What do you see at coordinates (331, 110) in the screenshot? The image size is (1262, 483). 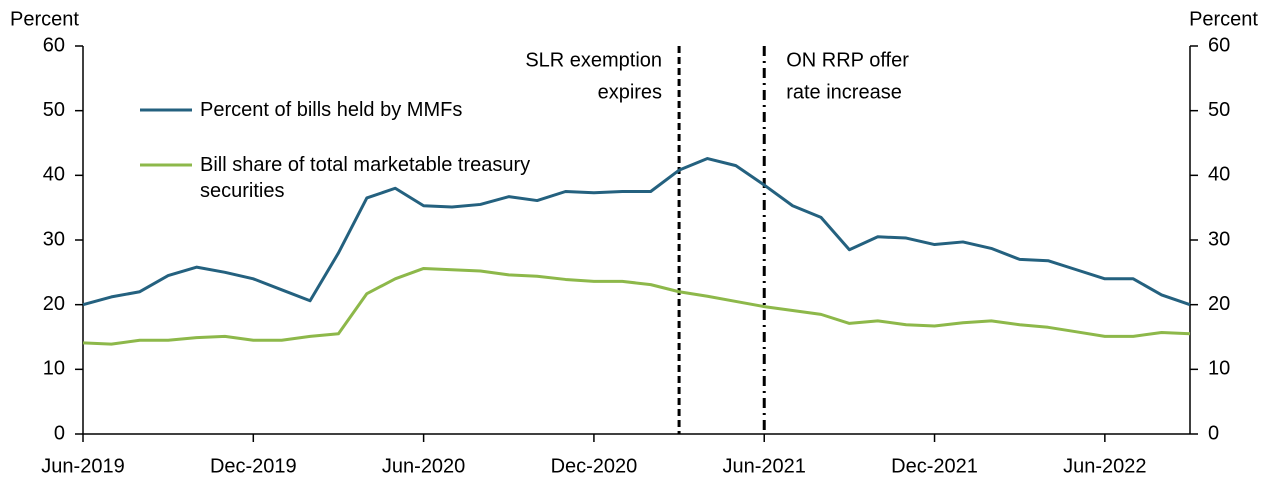 I see `legend-label: Percent of bills held by MMFs` at bounding box center [331, 110].